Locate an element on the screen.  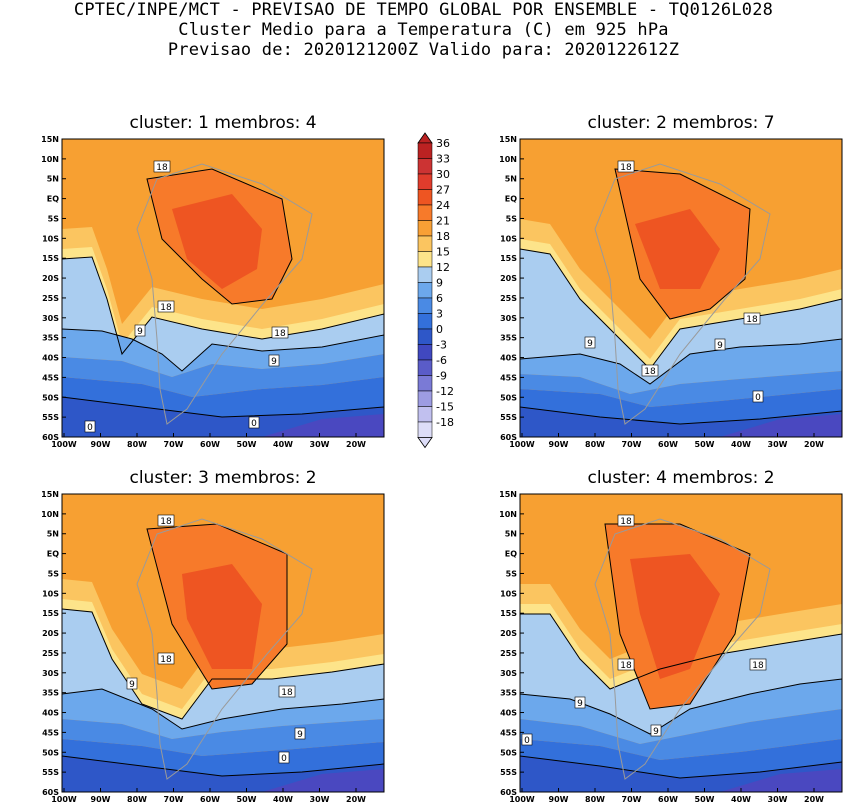
colorbar-label: 0 is located at coordinates (439, 329).